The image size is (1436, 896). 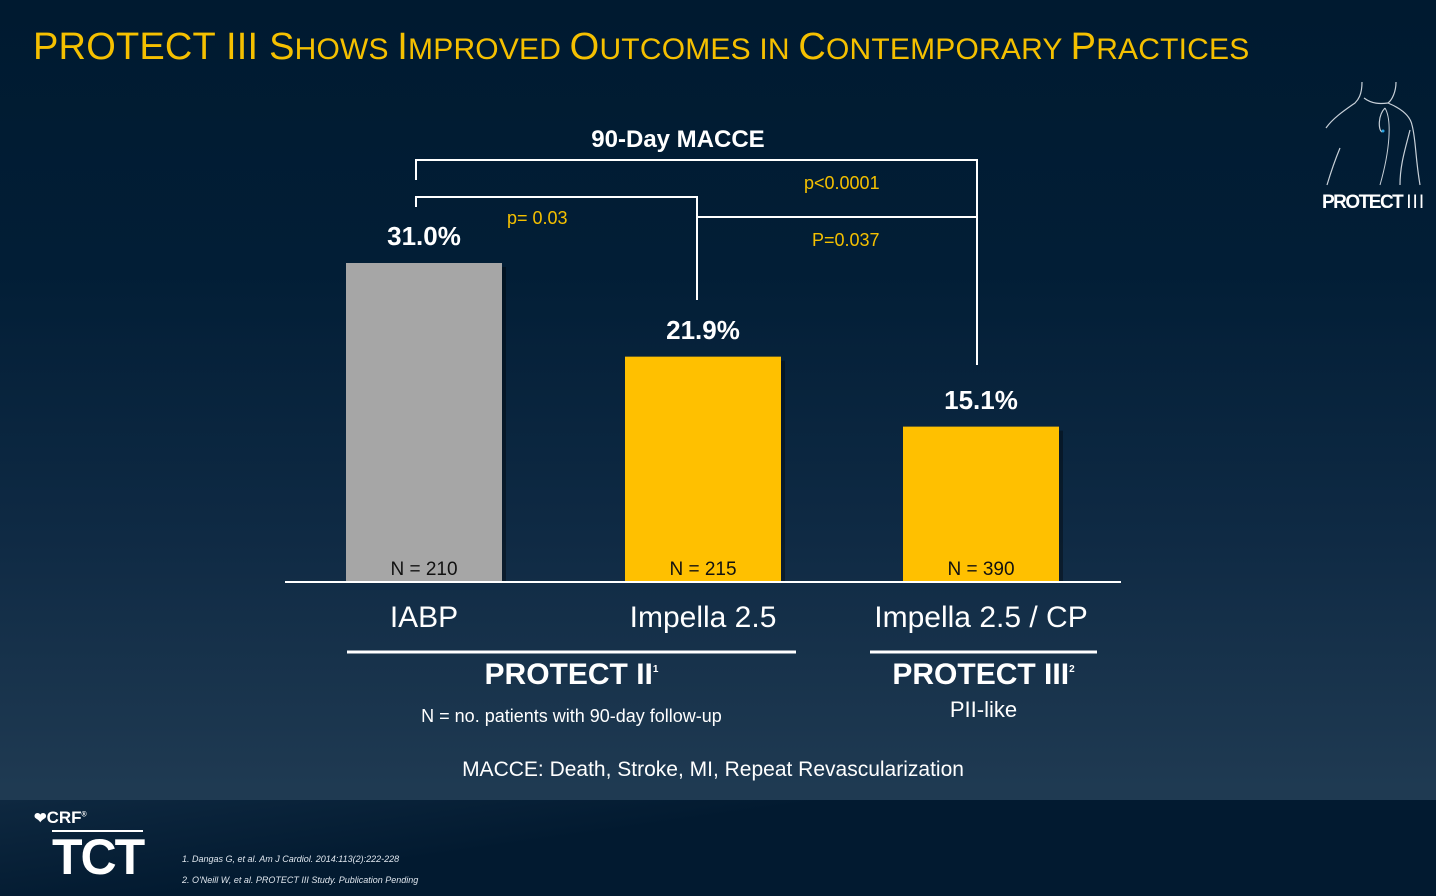 I want to click on title-word-rest: MPROVED, so click(x=489, y=49).